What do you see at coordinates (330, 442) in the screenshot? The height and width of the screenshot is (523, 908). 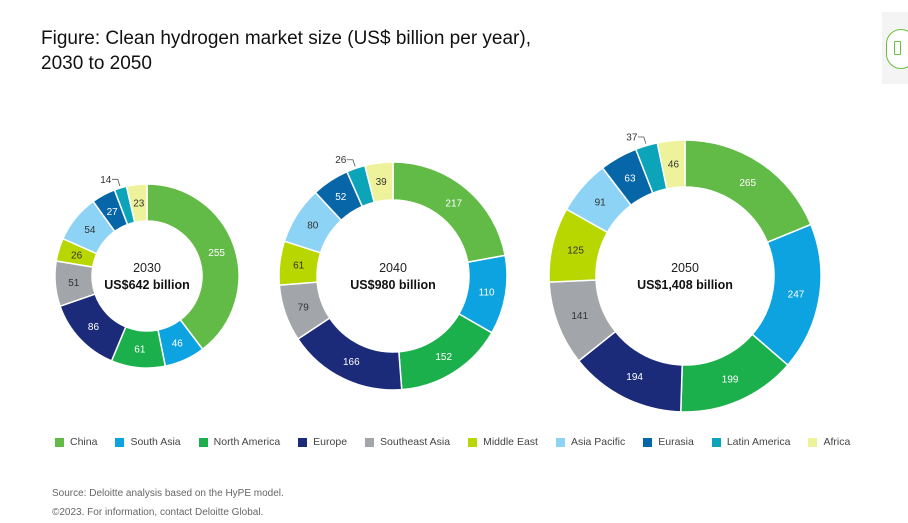 I see `legend-label: Europe` at bounding box center [330, 442].